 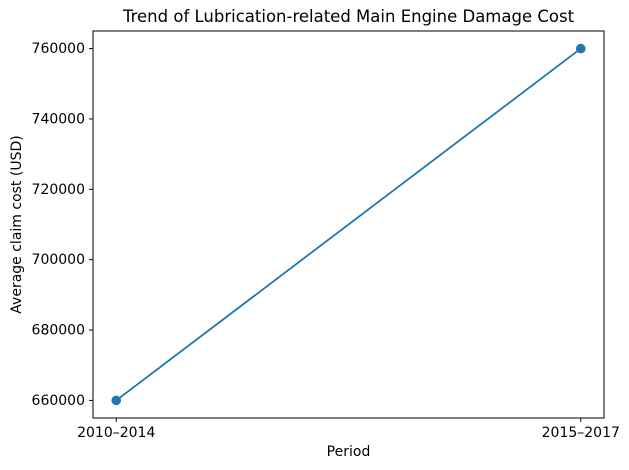 What do you see at coordinates (58, 49) in the screenshot?
I see `y-tick-label: 760000` at bounding box center [58, 49].